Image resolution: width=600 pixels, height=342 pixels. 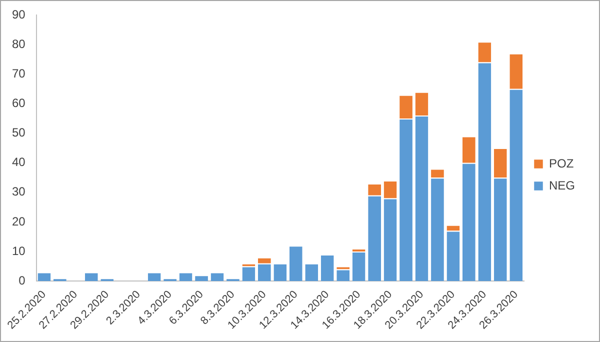 What do you see at coordinates (562, 185) in the screenshot?
I see `legend-label: NEG` at bounding box center [562, 185].